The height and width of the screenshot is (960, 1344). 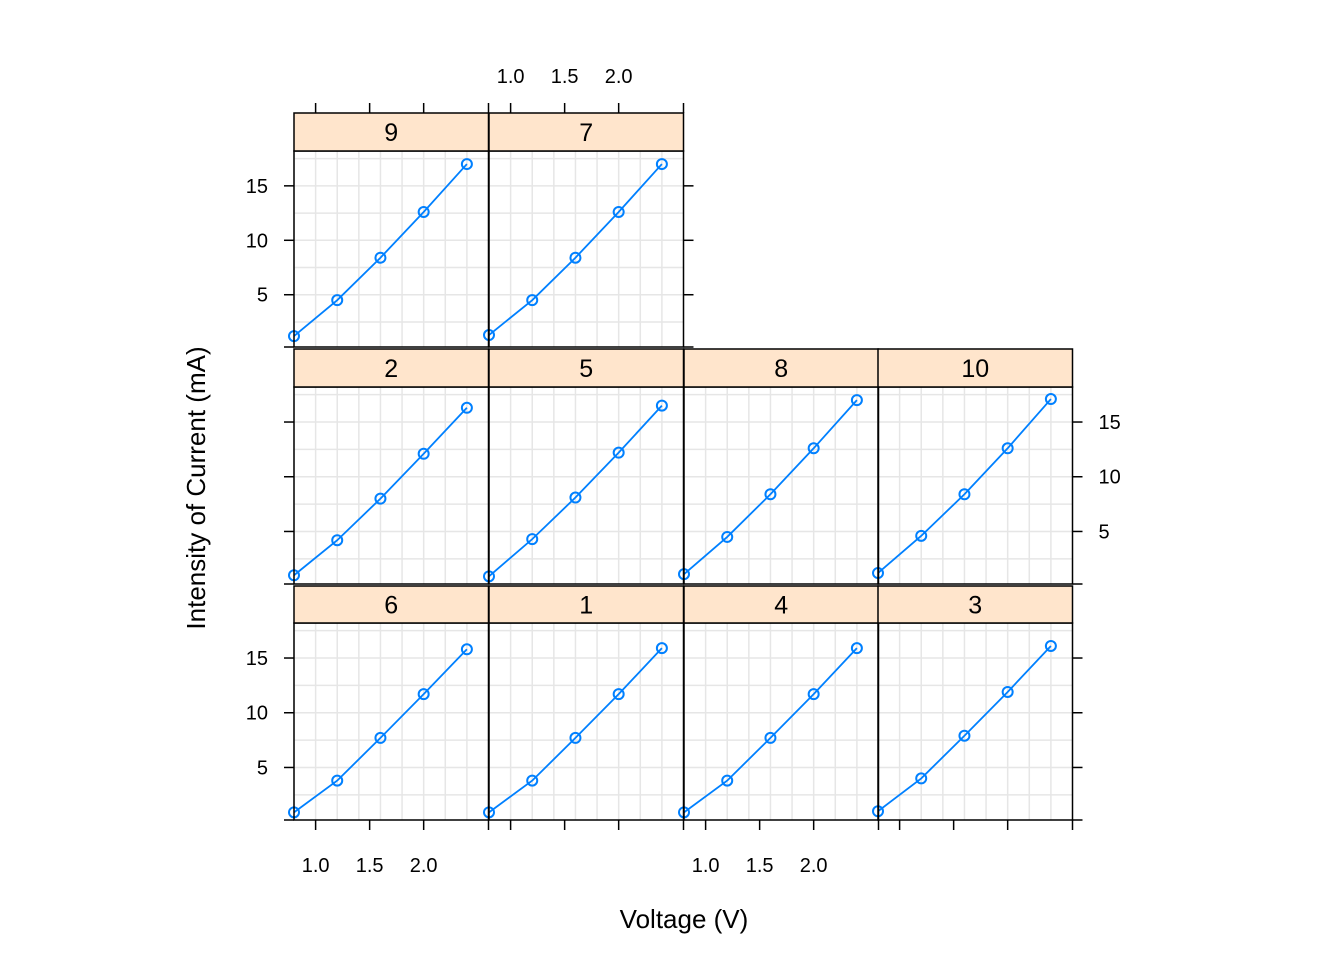 I want to click on y-axis-right-tick-label: 15, so click(x=1110, y=423).